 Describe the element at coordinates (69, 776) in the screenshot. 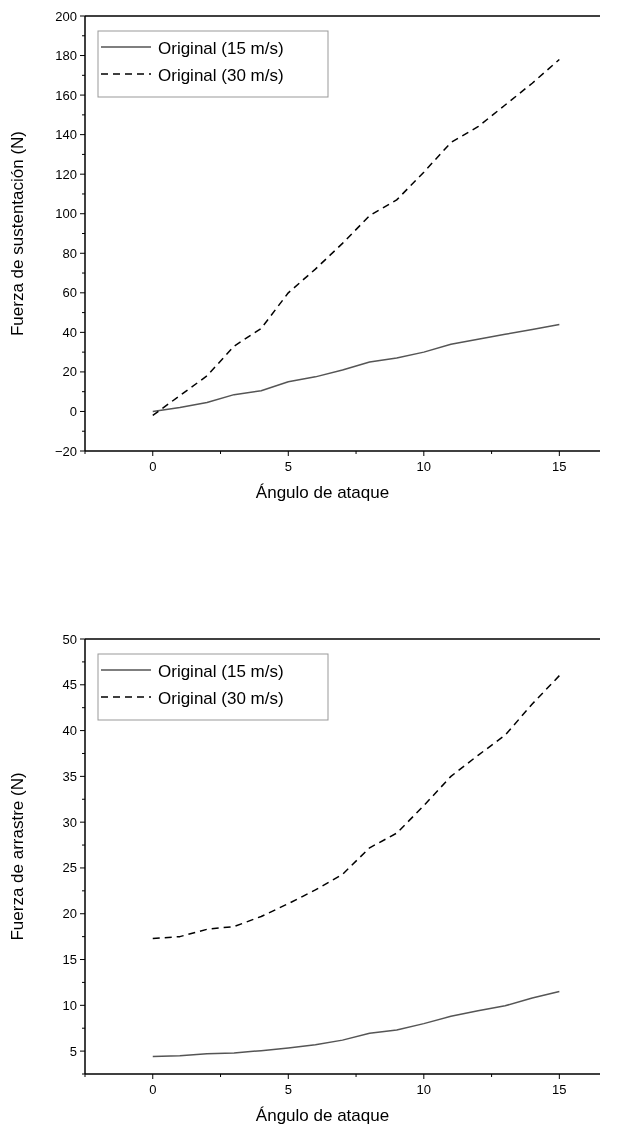

I see `y-tick-label: 35` at that location.